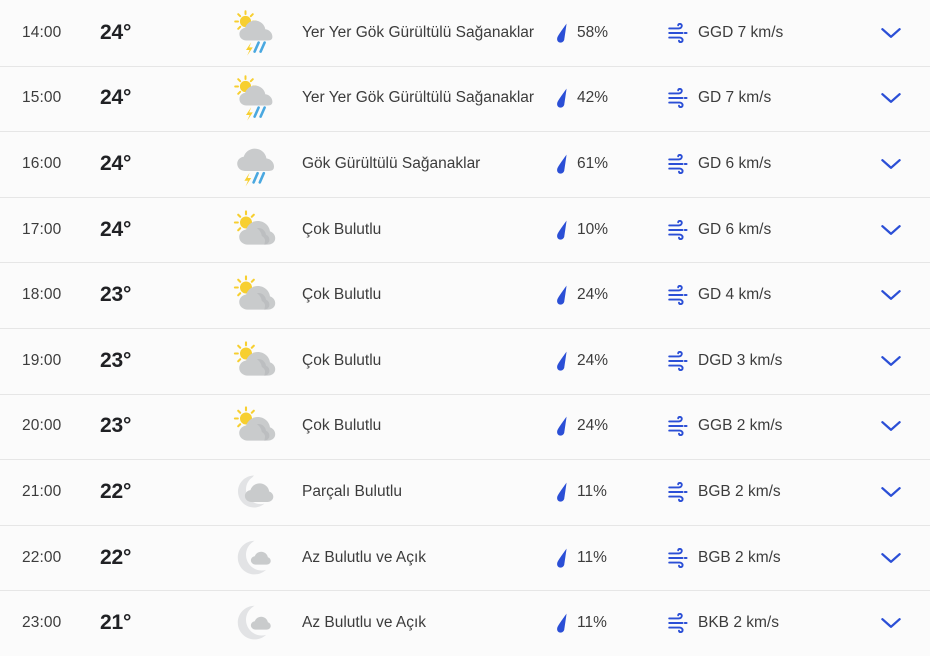  I want to click on moon-cloud-partly-icon, so click(256, 491).